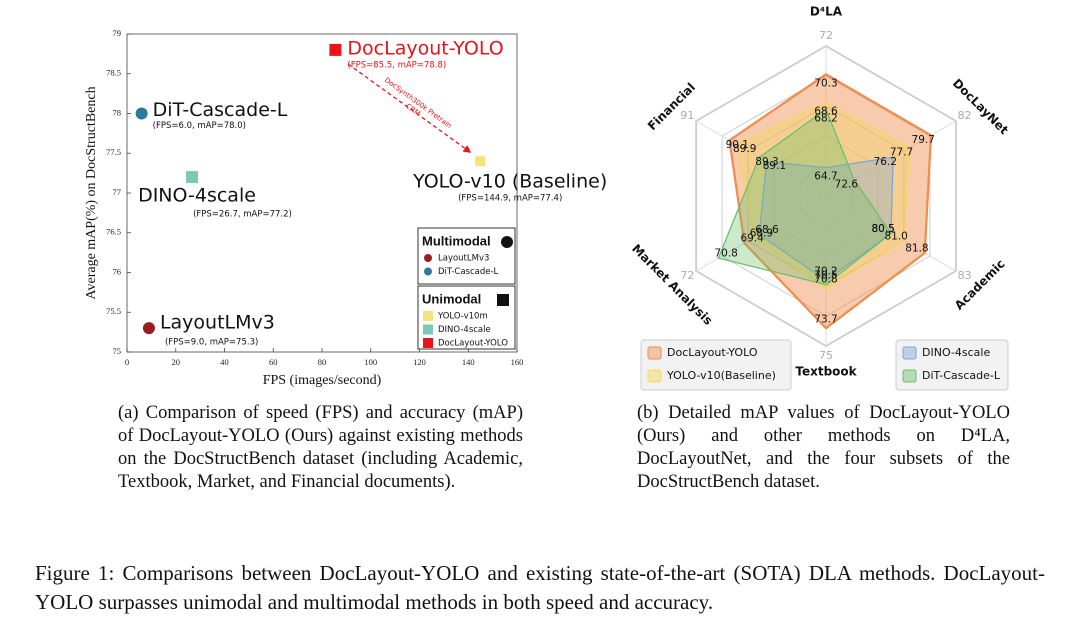 The width and height of the screenshot is (1080, 637). What do you see at coordinates (826, 12) in the screenshot?
I see `radar-axis-label: D⁴LA` at bounding box center [826, 12].